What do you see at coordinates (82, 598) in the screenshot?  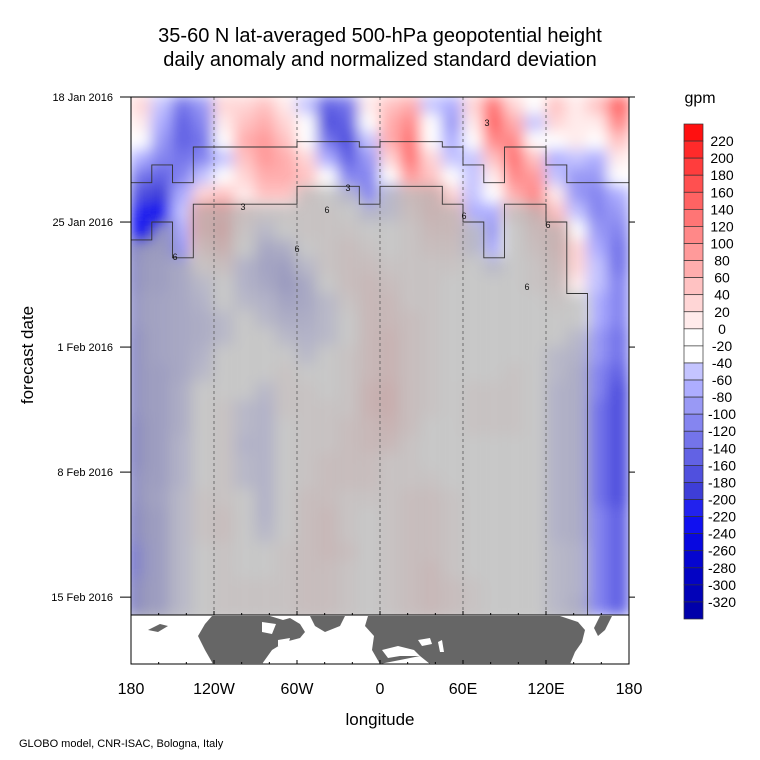 I see `y-tick-label: 15 Feb 2016` at bounding box center [82, 598].